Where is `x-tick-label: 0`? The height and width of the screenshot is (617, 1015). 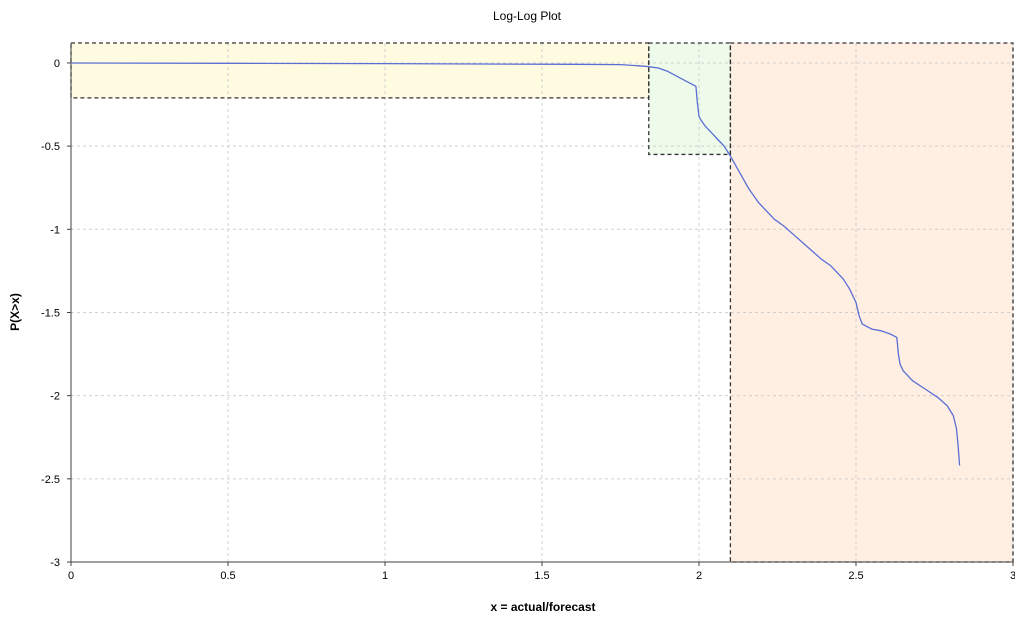 x-tick-label: 0 is located at coordinates (71, 576).